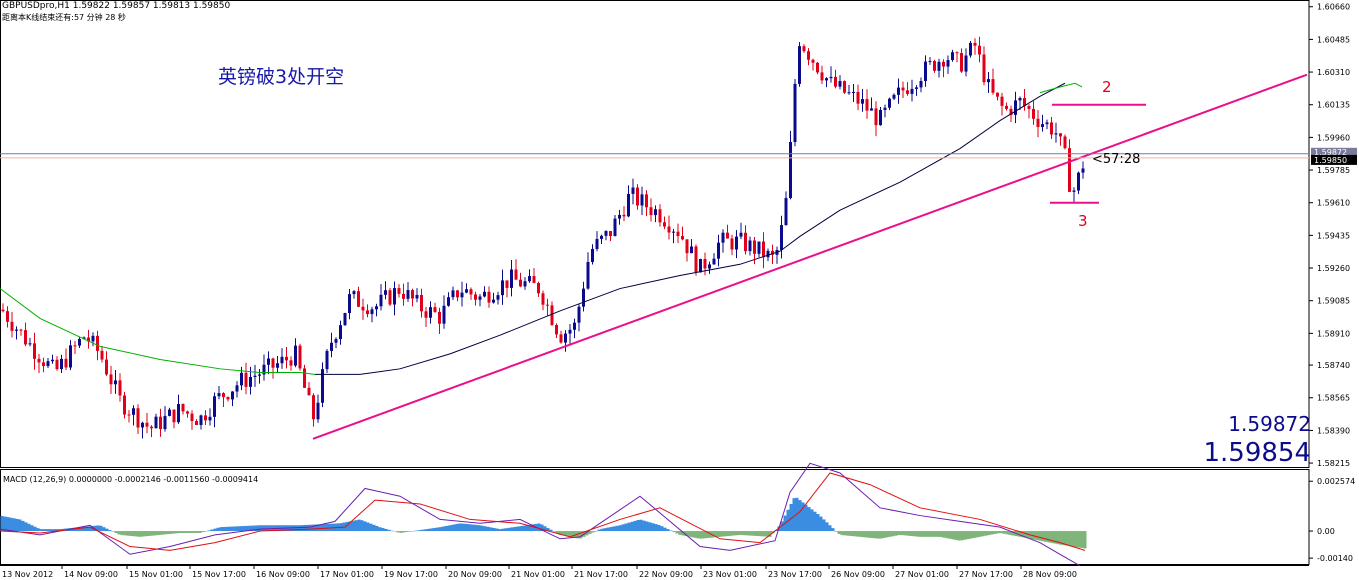 Image resolution: width=1359 pixels, height=580 pixels. I want to click on macd-histogram, so click(543, 523).